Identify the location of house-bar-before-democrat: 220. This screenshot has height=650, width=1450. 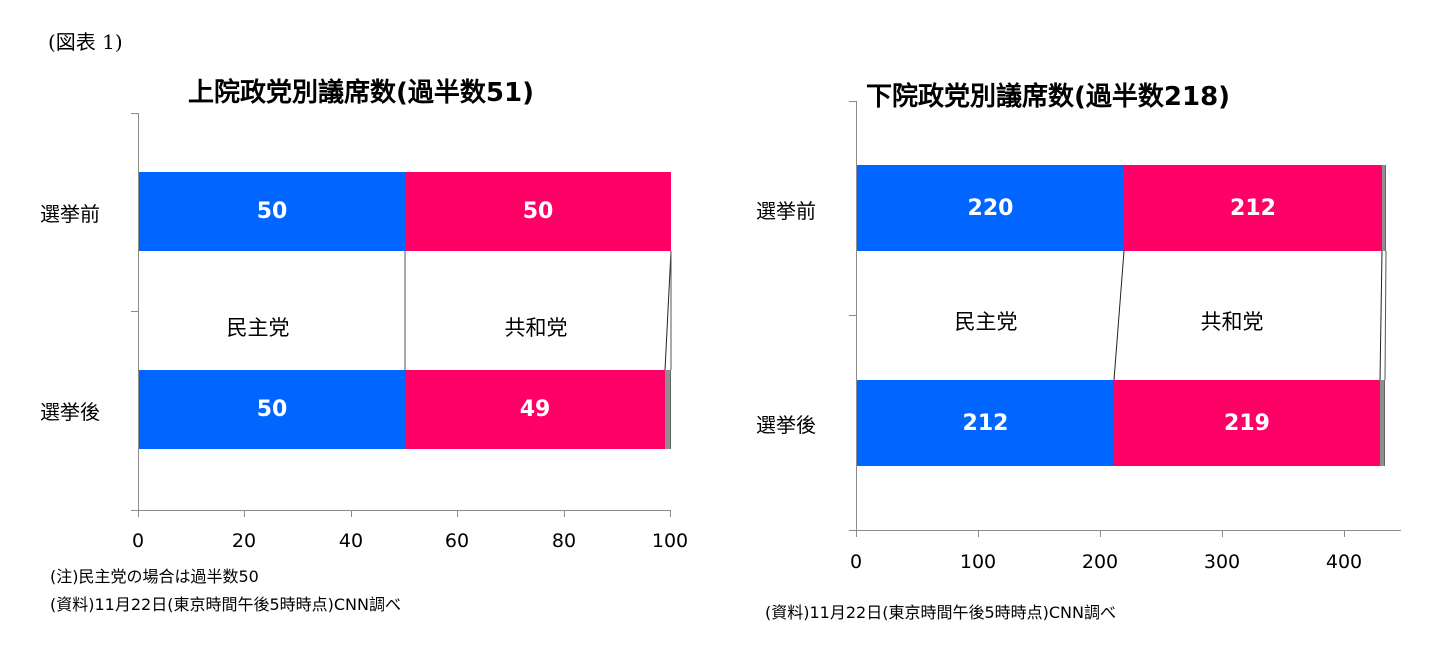
(990, 208).